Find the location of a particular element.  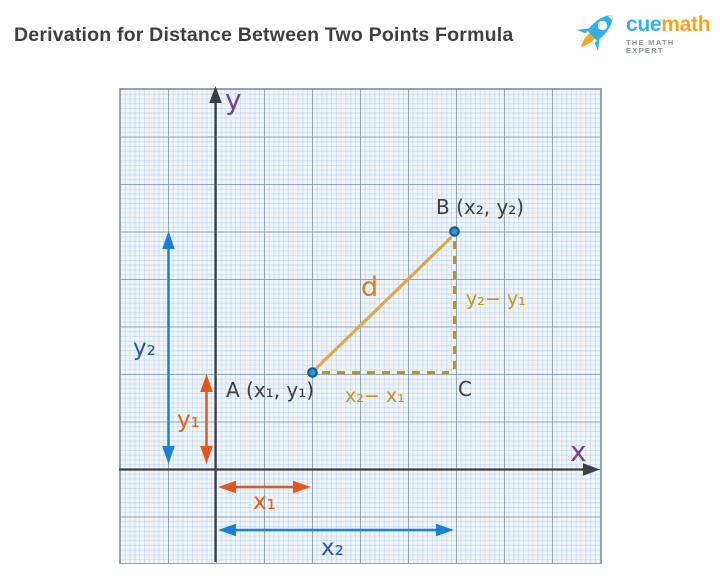

rocket-fin-left is located at coordinates (583, 31).